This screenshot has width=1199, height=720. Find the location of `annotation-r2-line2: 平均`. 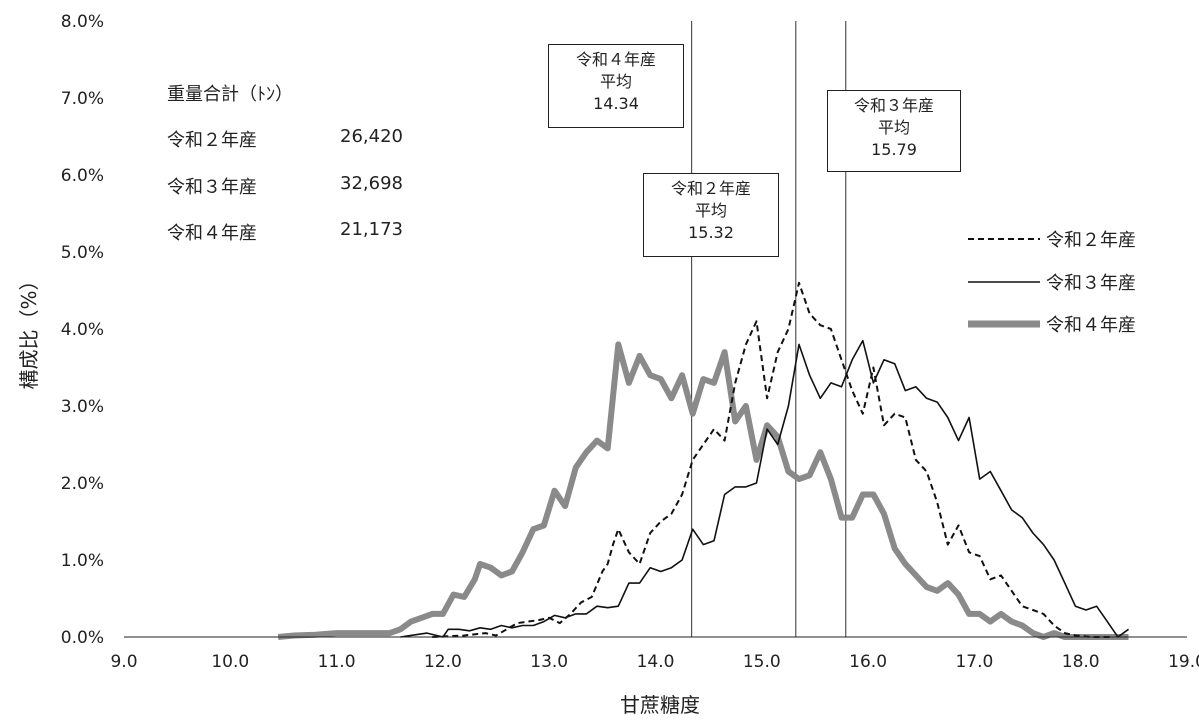

annotation-r2-line2: 平均 is located at coordinates (710, 210).